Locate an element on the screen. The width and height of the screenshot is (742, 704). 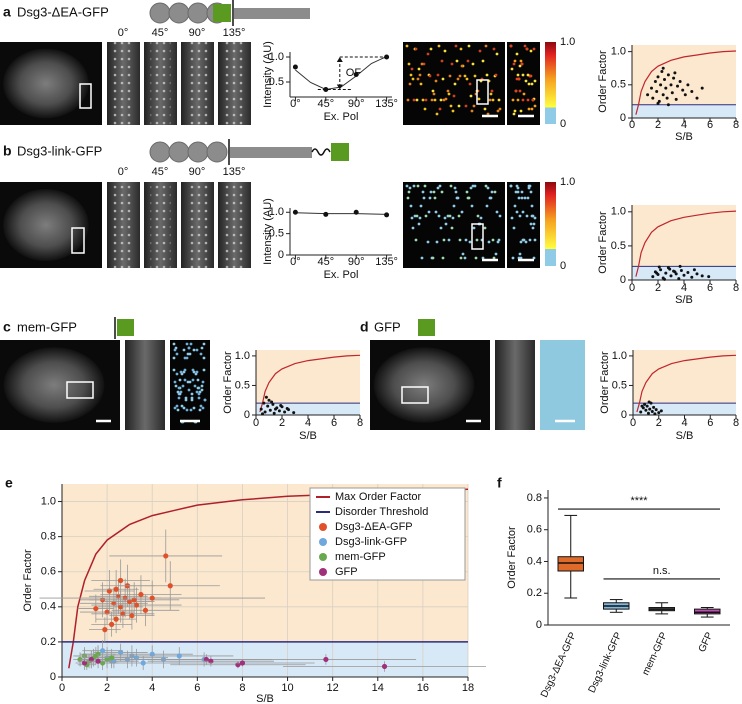
cell is located at coordinates (46, 83).